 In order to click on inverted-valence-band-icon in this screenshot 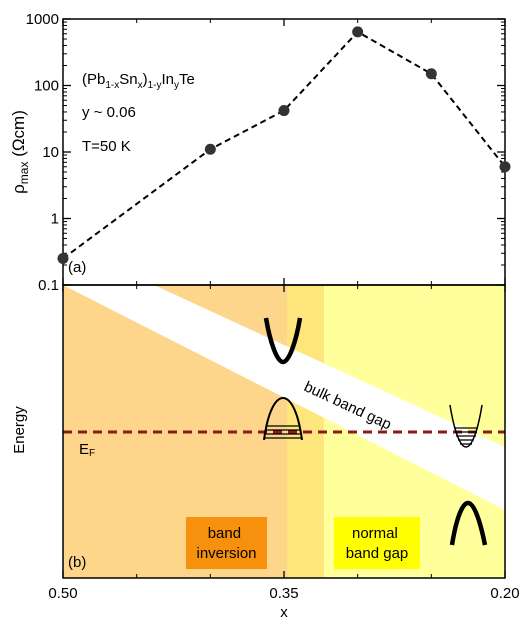, I will do `click(283, 418)`.